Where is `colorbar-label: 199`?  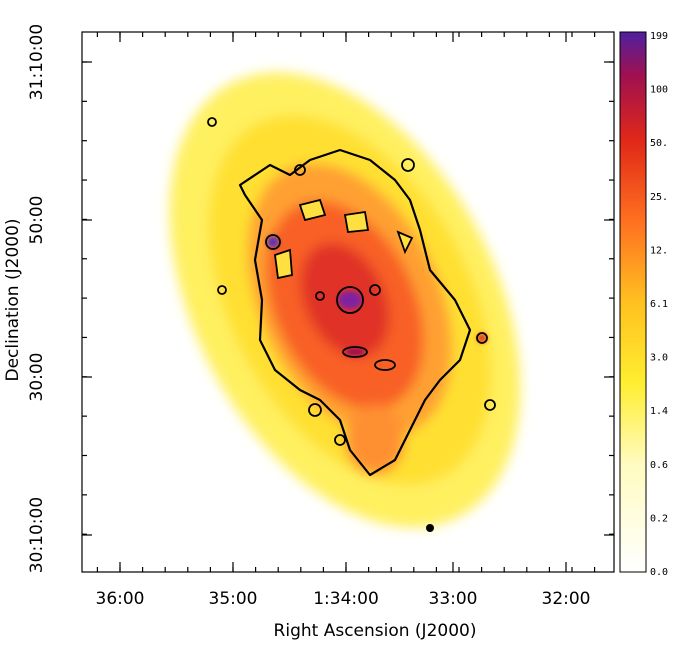
colorbar-label: 199 is located at coordinates (659, 36).